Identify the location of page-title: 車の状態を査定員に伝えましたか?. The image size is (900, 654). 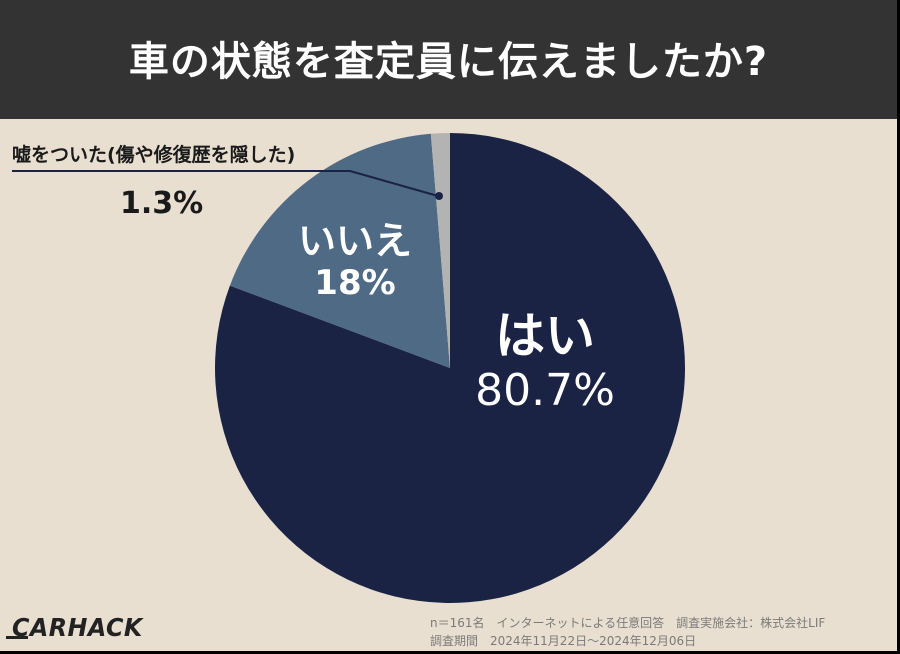
(448, 61).